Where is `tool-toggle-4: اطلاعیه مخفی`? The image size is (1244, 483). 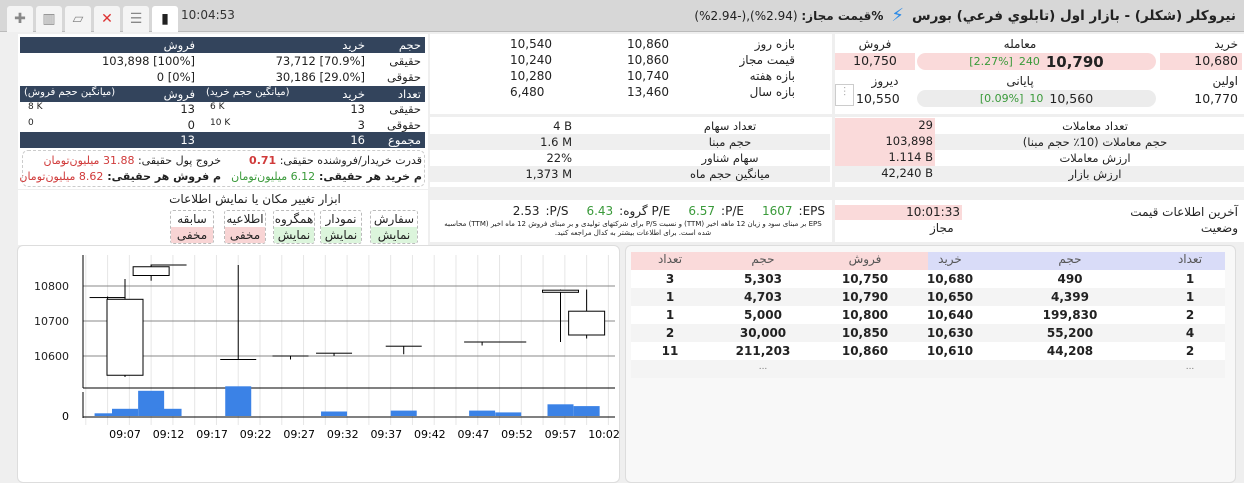
tool-toggle-4: اطلاعیه مخفی is located at coordinates (245, 227).